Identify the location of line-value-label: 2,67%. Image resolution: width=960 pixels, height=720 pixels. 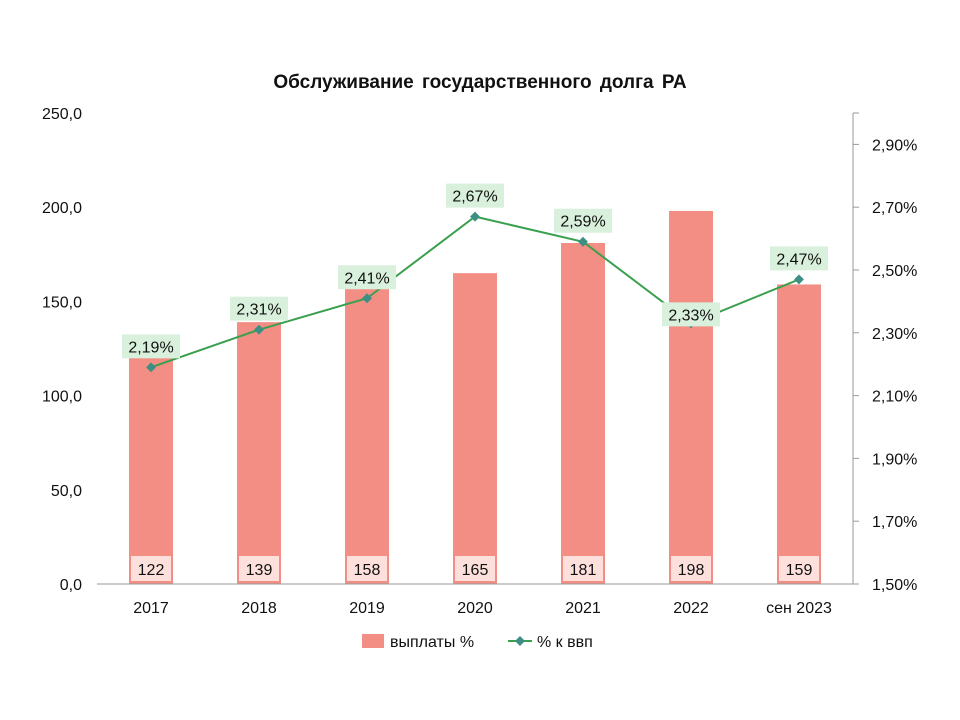
(474, 197).